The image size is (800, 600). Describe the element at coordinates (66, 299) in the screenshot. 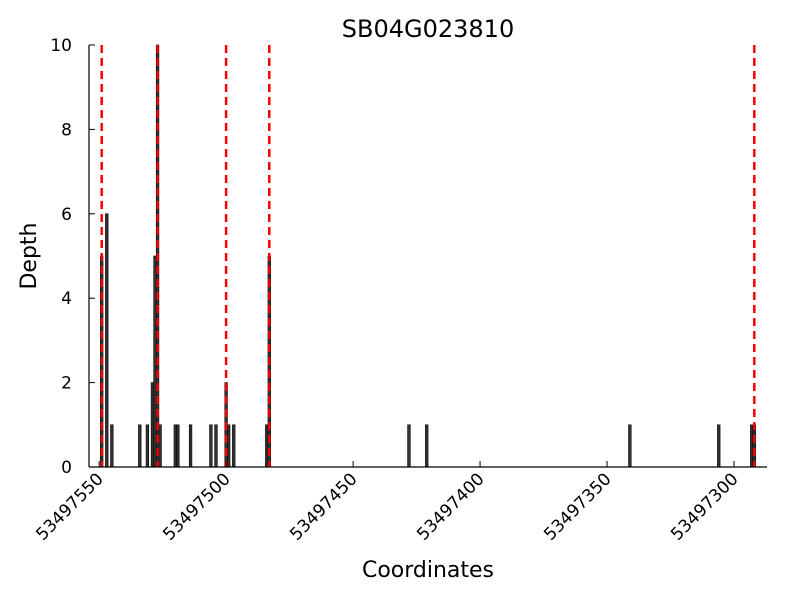

I see `y-tick-label: 4` at that location.